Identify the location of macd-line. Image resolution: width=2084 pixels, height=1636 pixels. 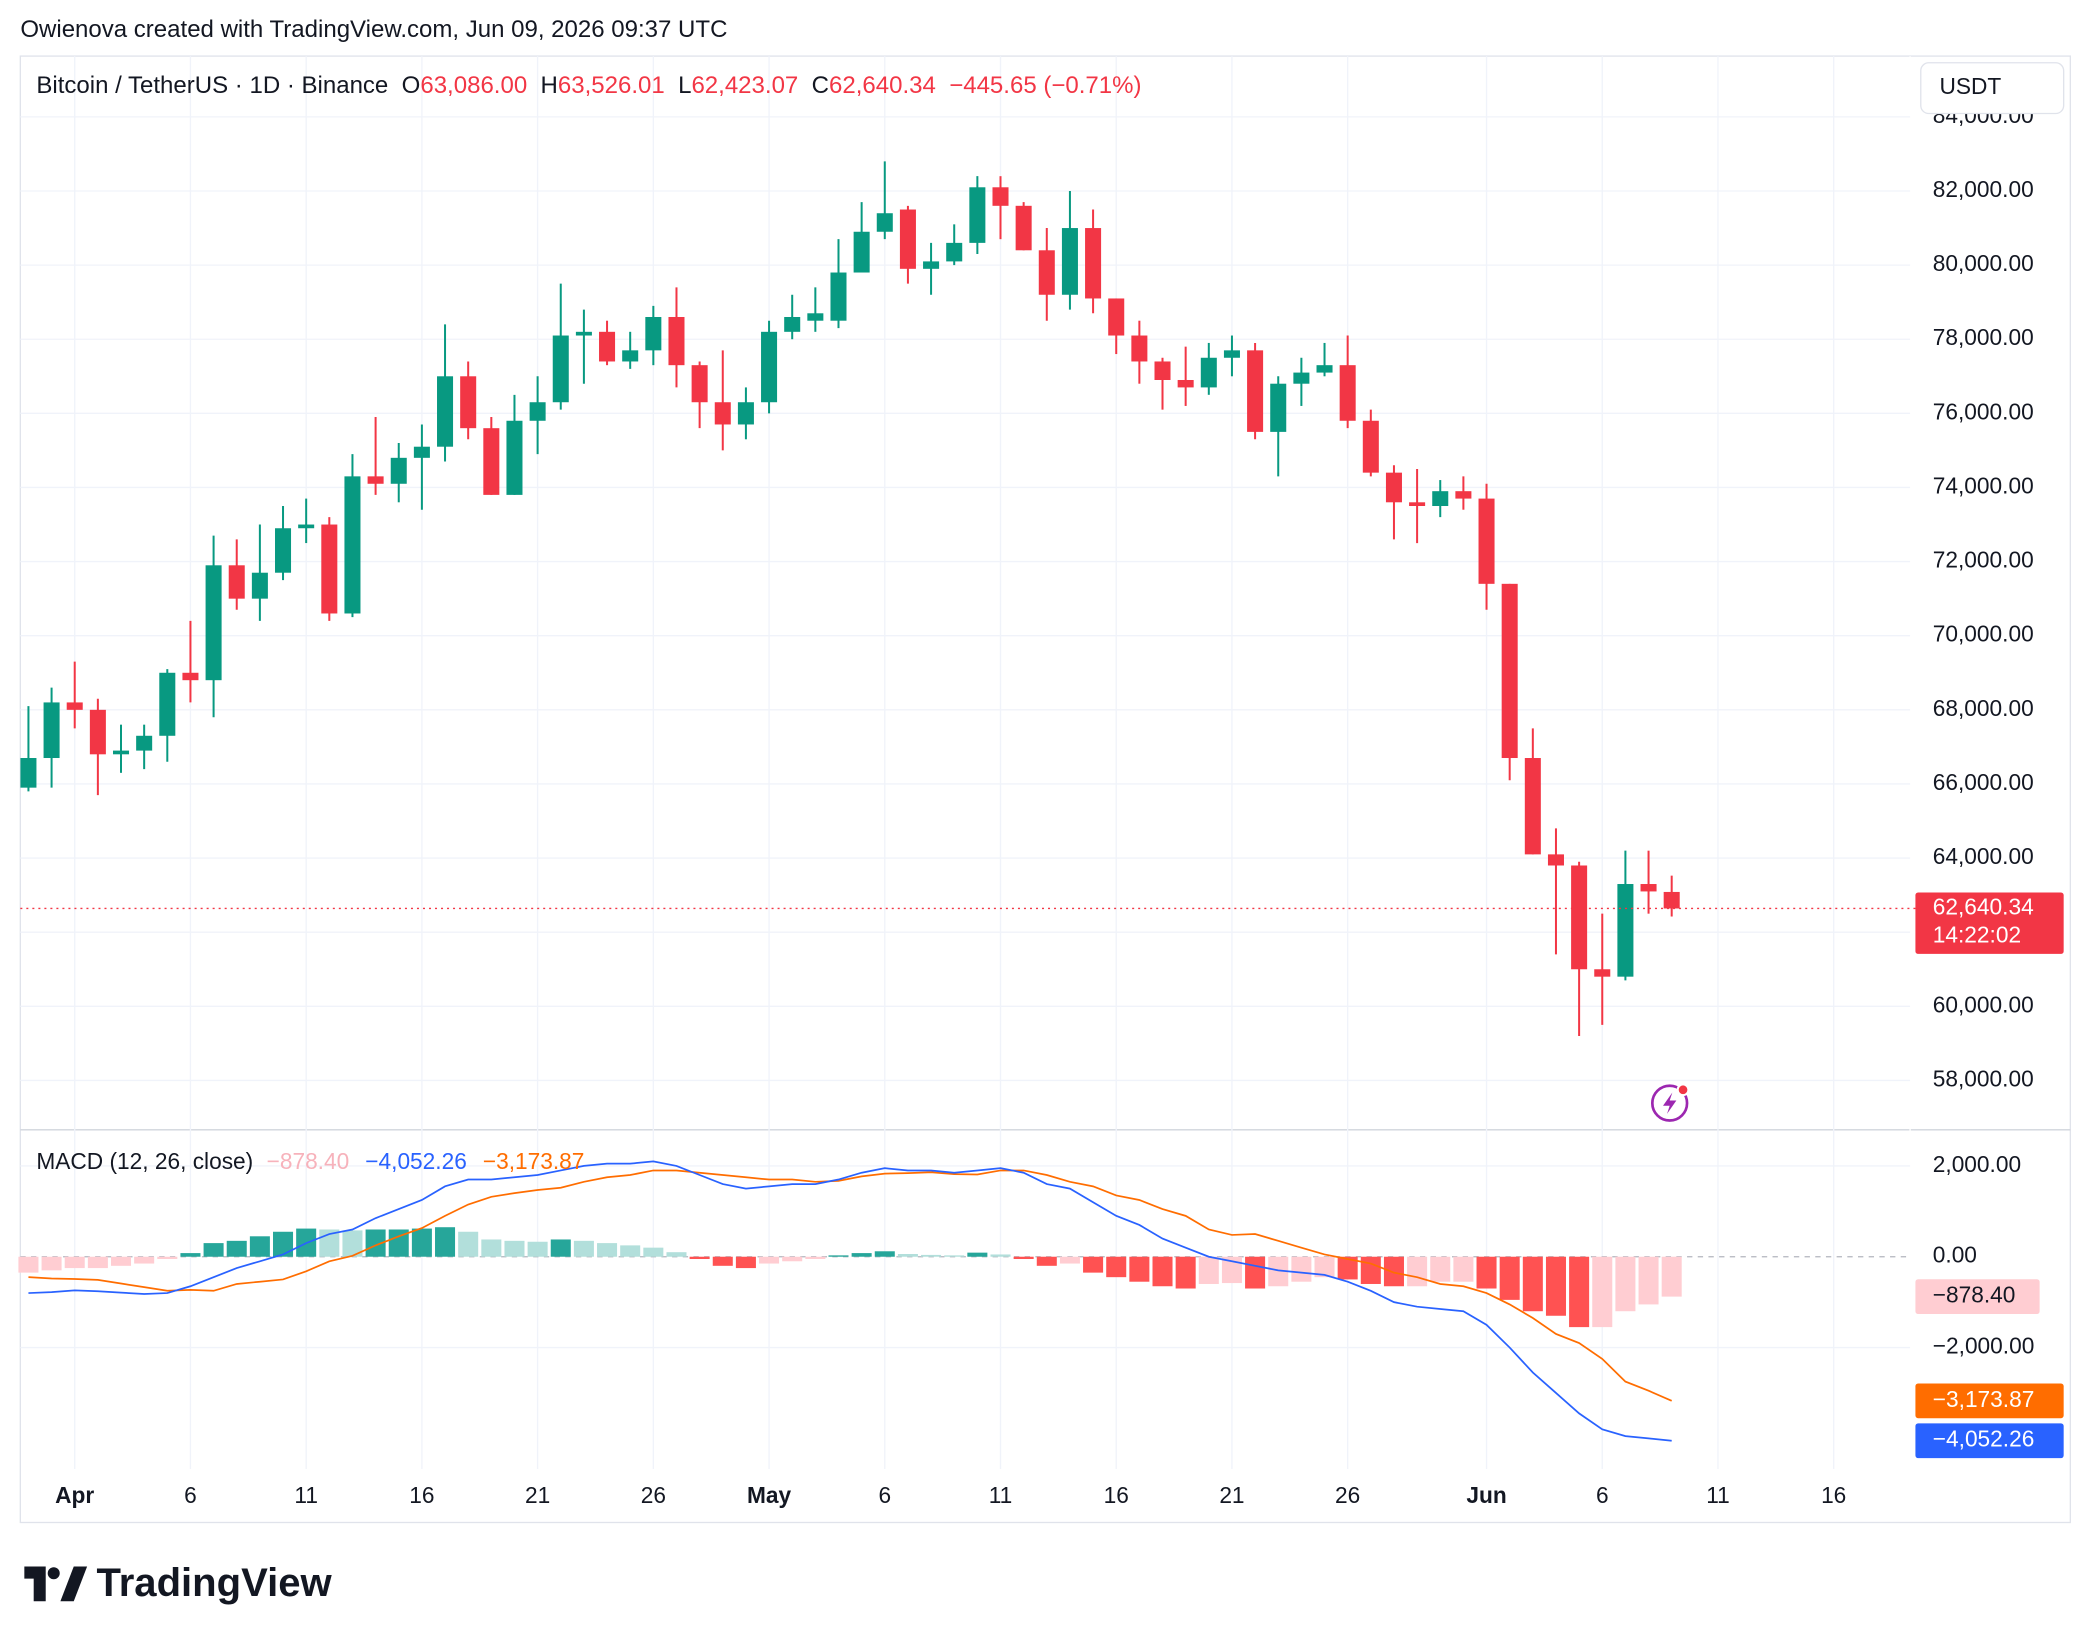
(850, 1301).